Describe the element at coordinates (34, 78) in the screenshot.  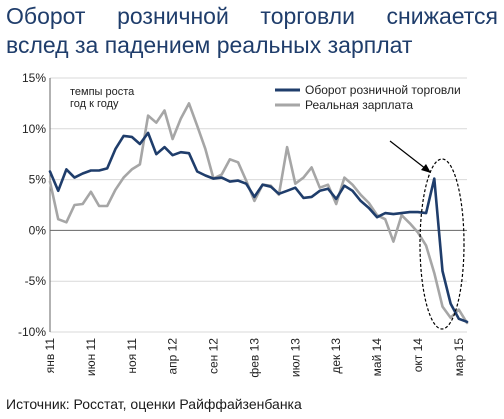
I see `y-tick-label: 15%` at that location.